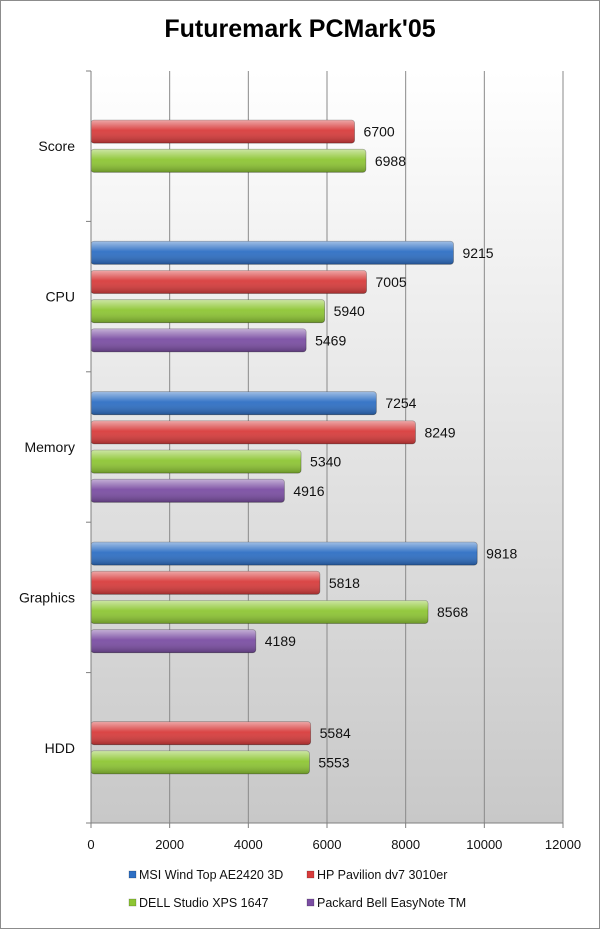 Image resolution: width=600 pixels, height=929 pixels. I want to click on data-label: 7005, so click(391, 282).